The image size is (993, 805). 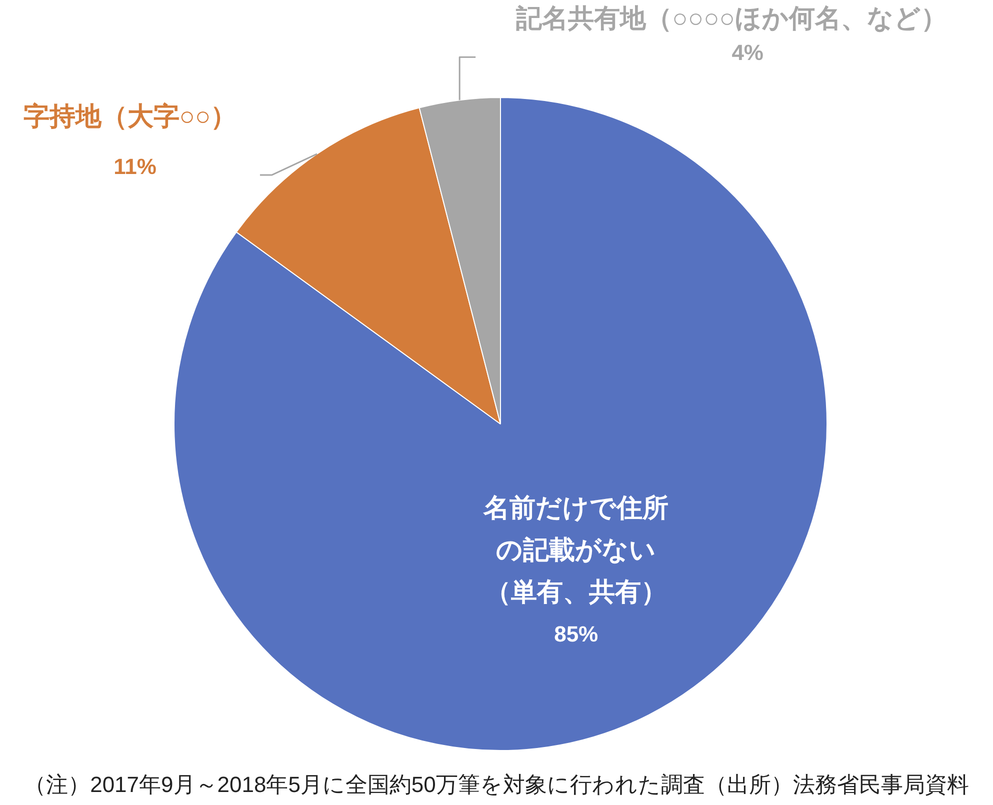 I want to click on data-label: 85%, so click(x=576, y=633).